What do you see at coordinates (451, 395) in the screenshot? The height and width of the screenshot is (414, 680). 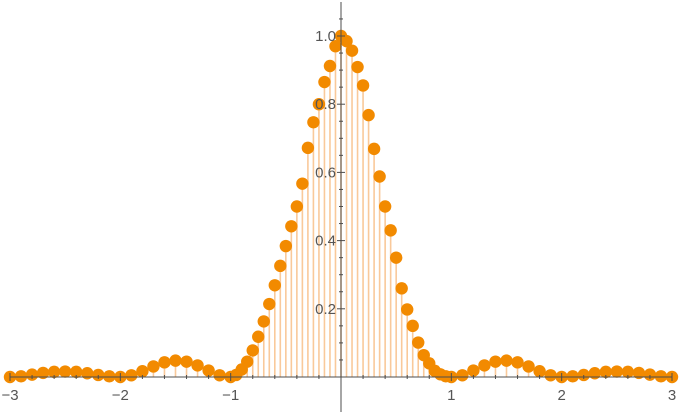 I see `x-tick-label: 1` at bounding box center [451, 395].